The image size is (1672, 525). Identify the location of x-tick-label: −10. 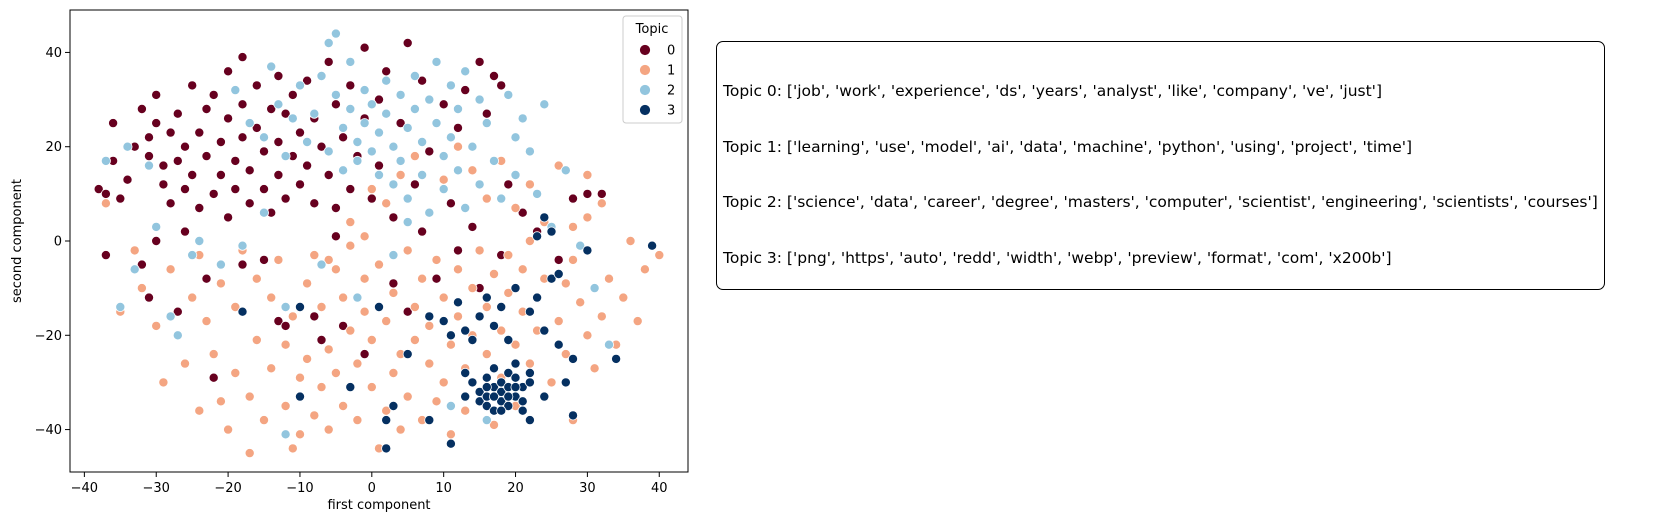
(299, 488).